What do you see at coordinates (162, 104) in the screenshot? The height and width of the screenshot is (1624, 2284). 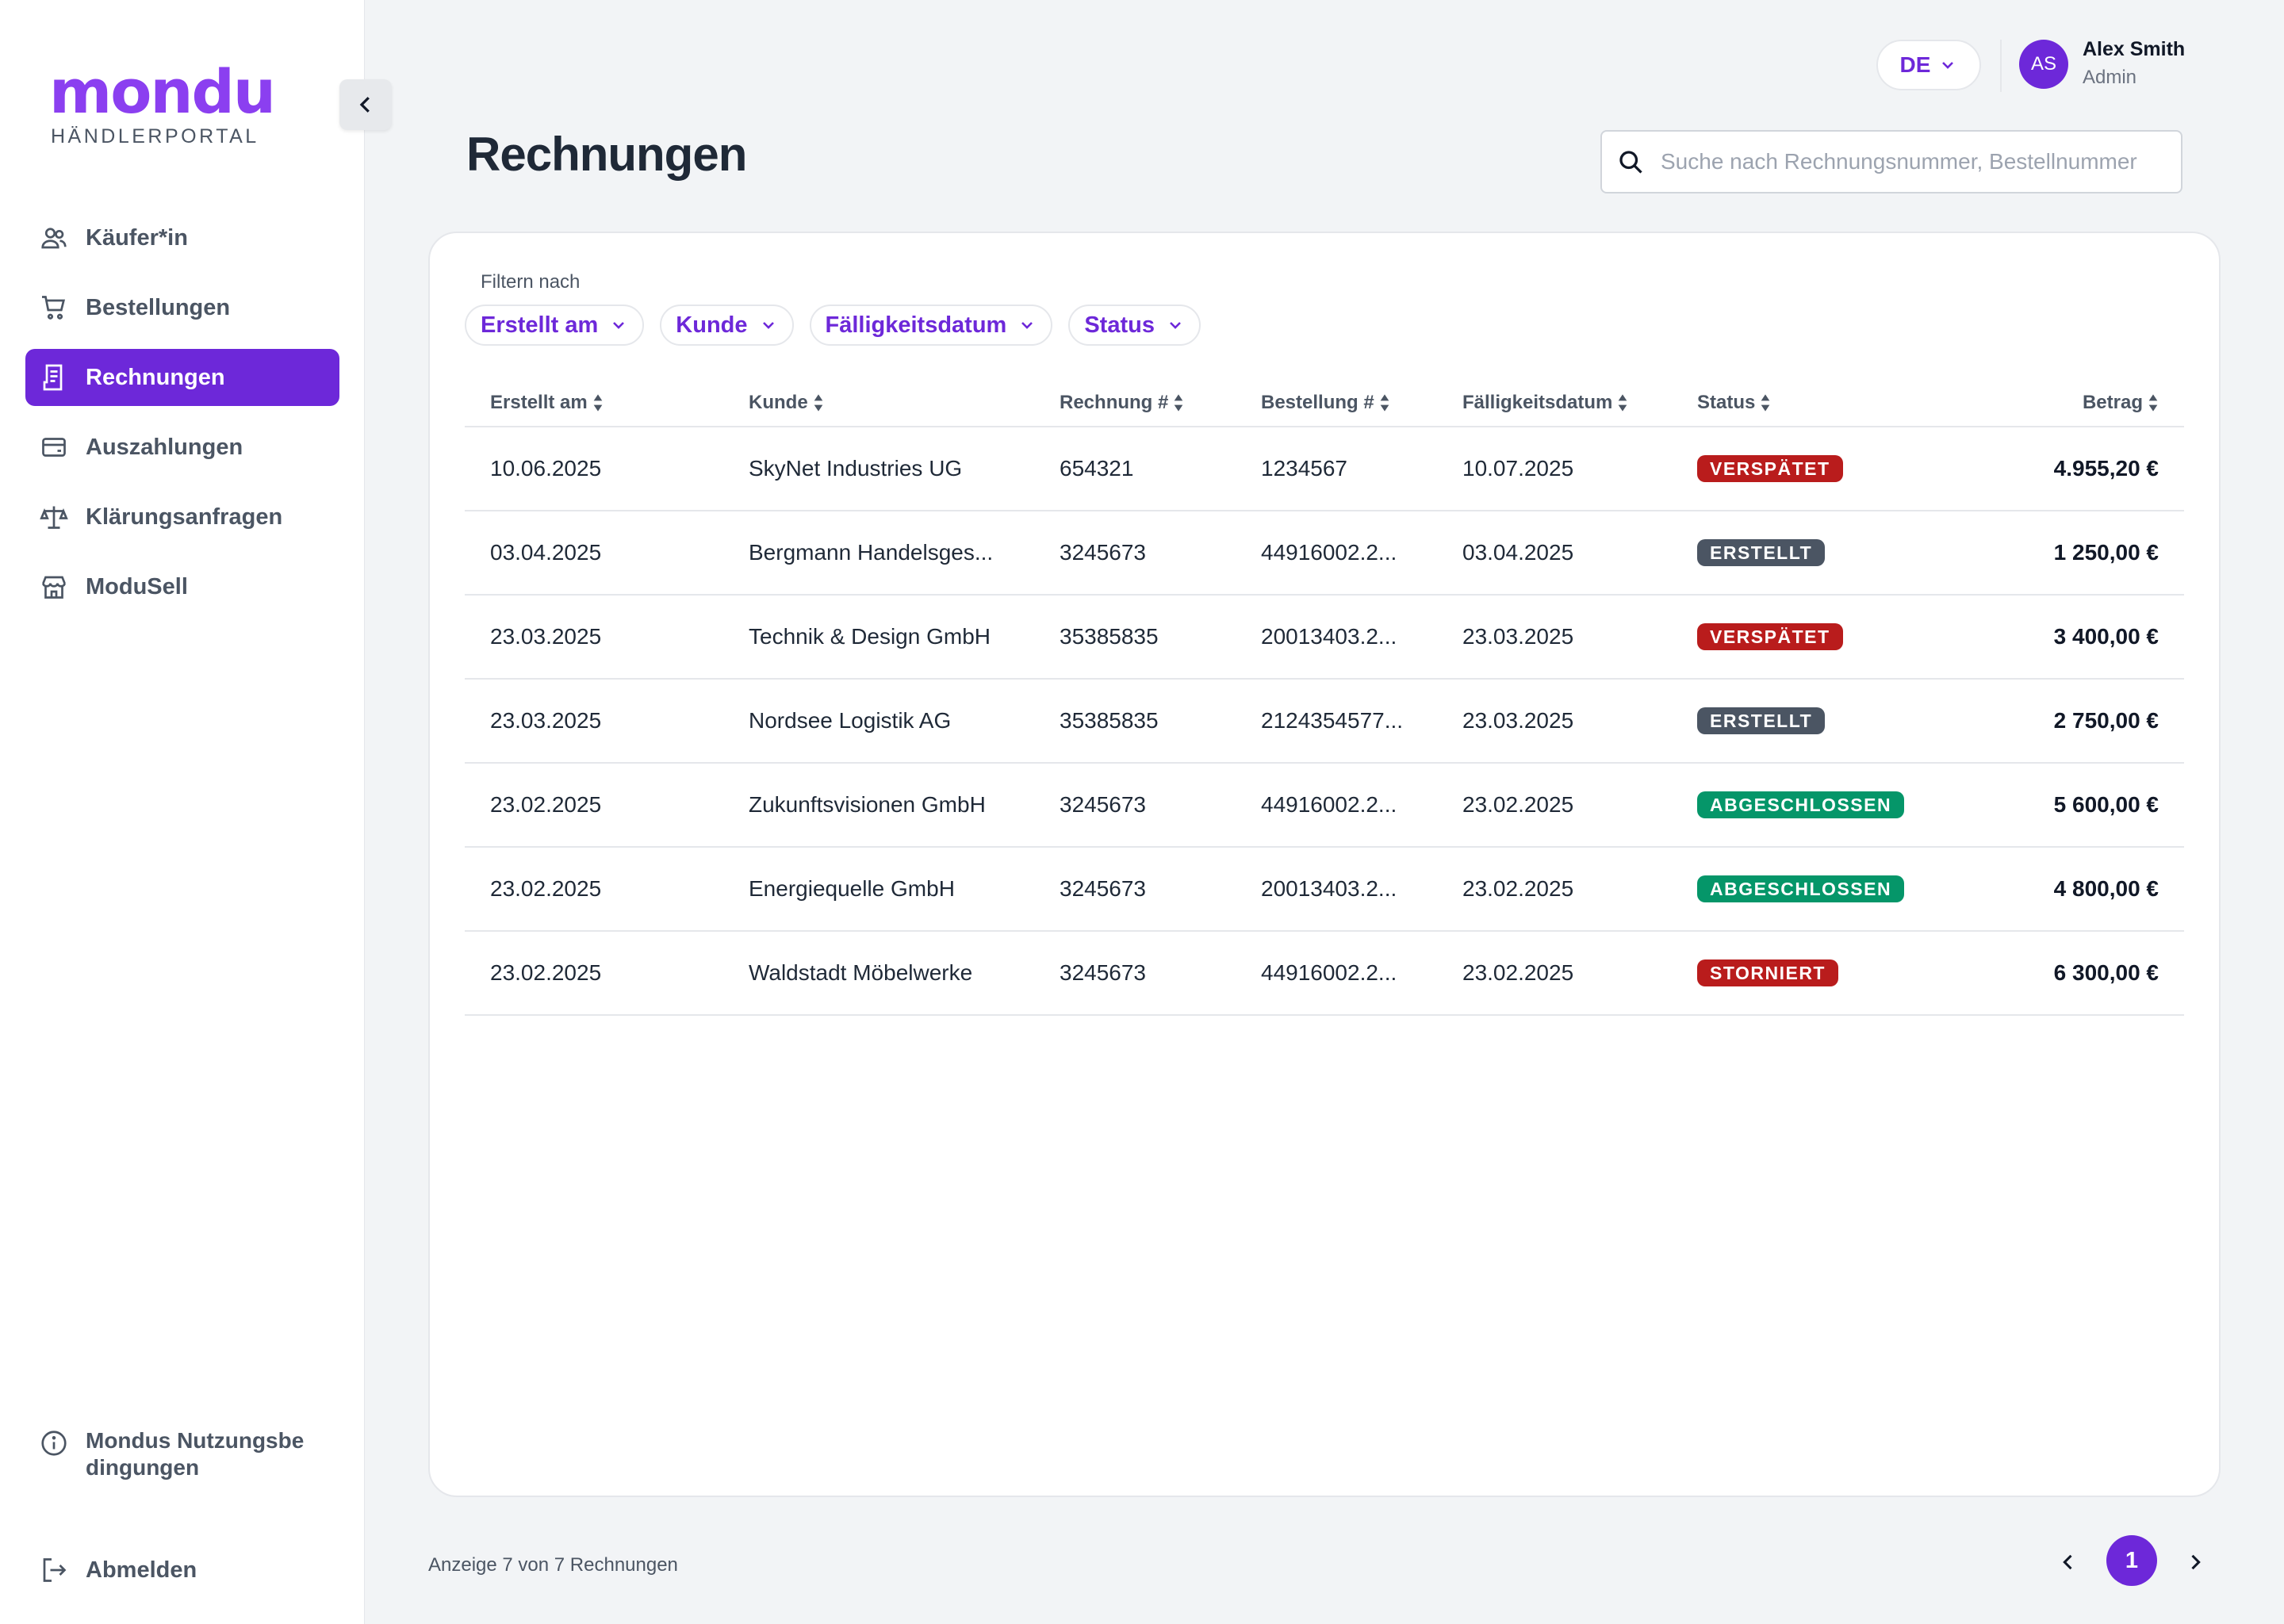 I see `mondu-logo: mondu HÄNDLERPORTAL` at bounding box center [162, 104].